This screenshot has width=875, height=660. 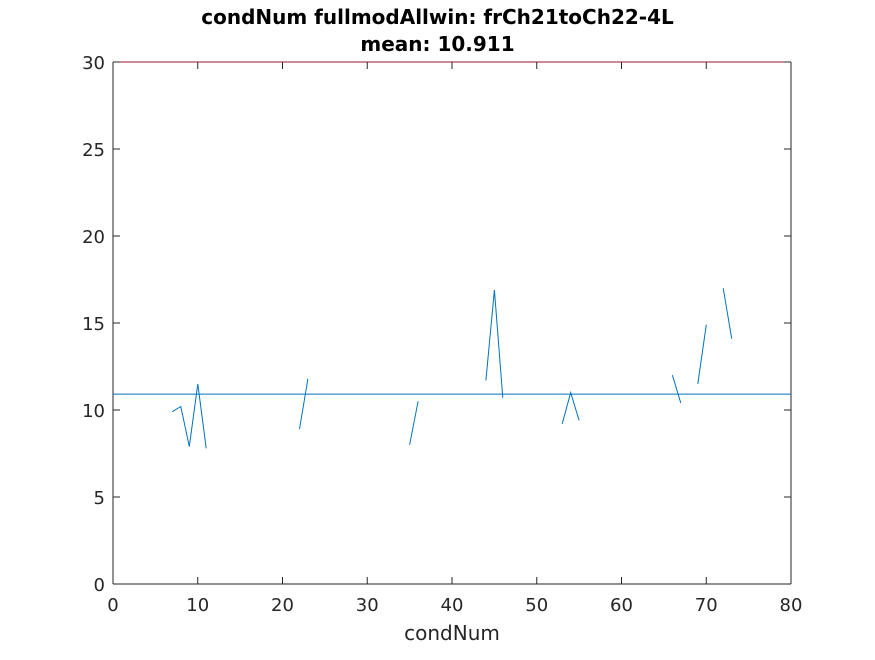 I want to click on x-tick-label: 80, so click(x=791, y=605).